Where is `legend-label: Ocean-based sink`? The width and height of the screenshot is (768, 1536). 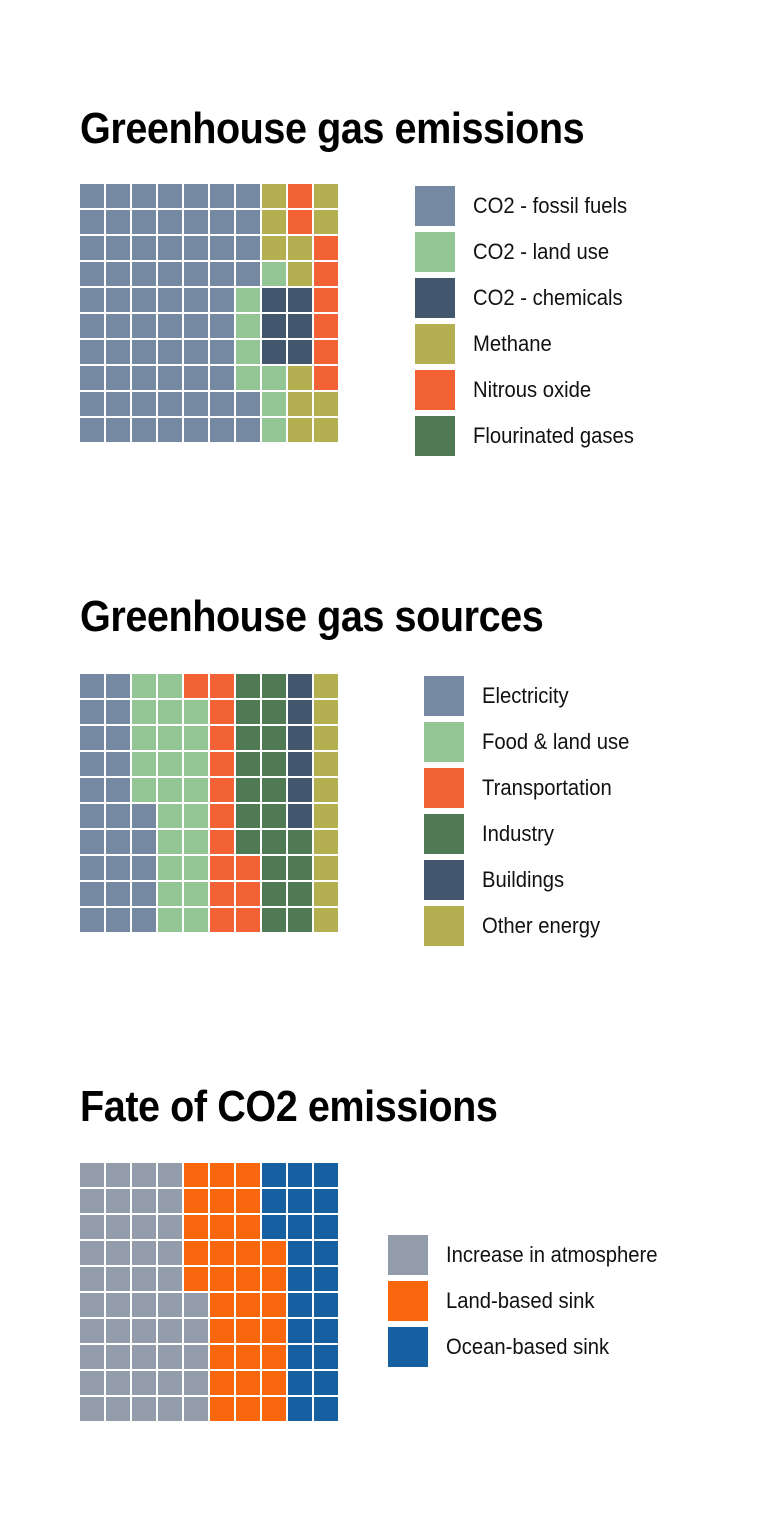 legend-label: Ocean-based sink is located at coordinates (528, 1346).